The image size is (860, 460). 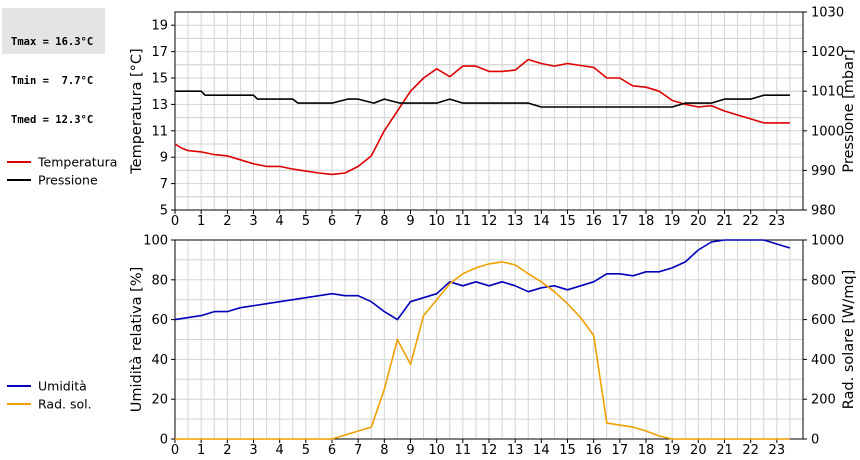 What do you see at coordinates (815, 440) in the screenshot?
I see `y2-tick-label: 0` at bounding box center [815, 440].